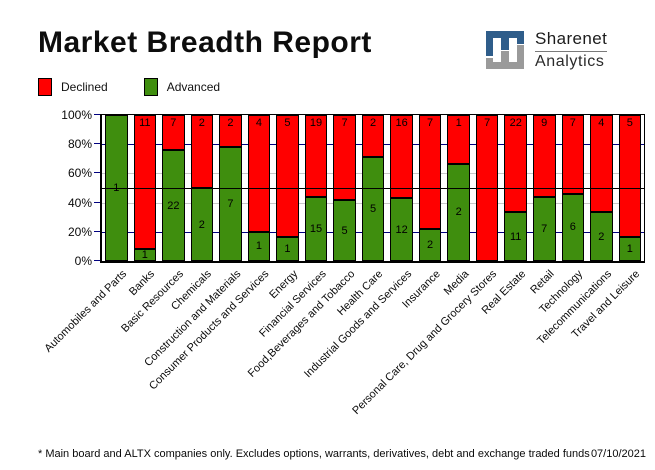 The width and height of the screenshot is (655, 470). I want to click on stacked-bar: 19 15, so click(316, 188).